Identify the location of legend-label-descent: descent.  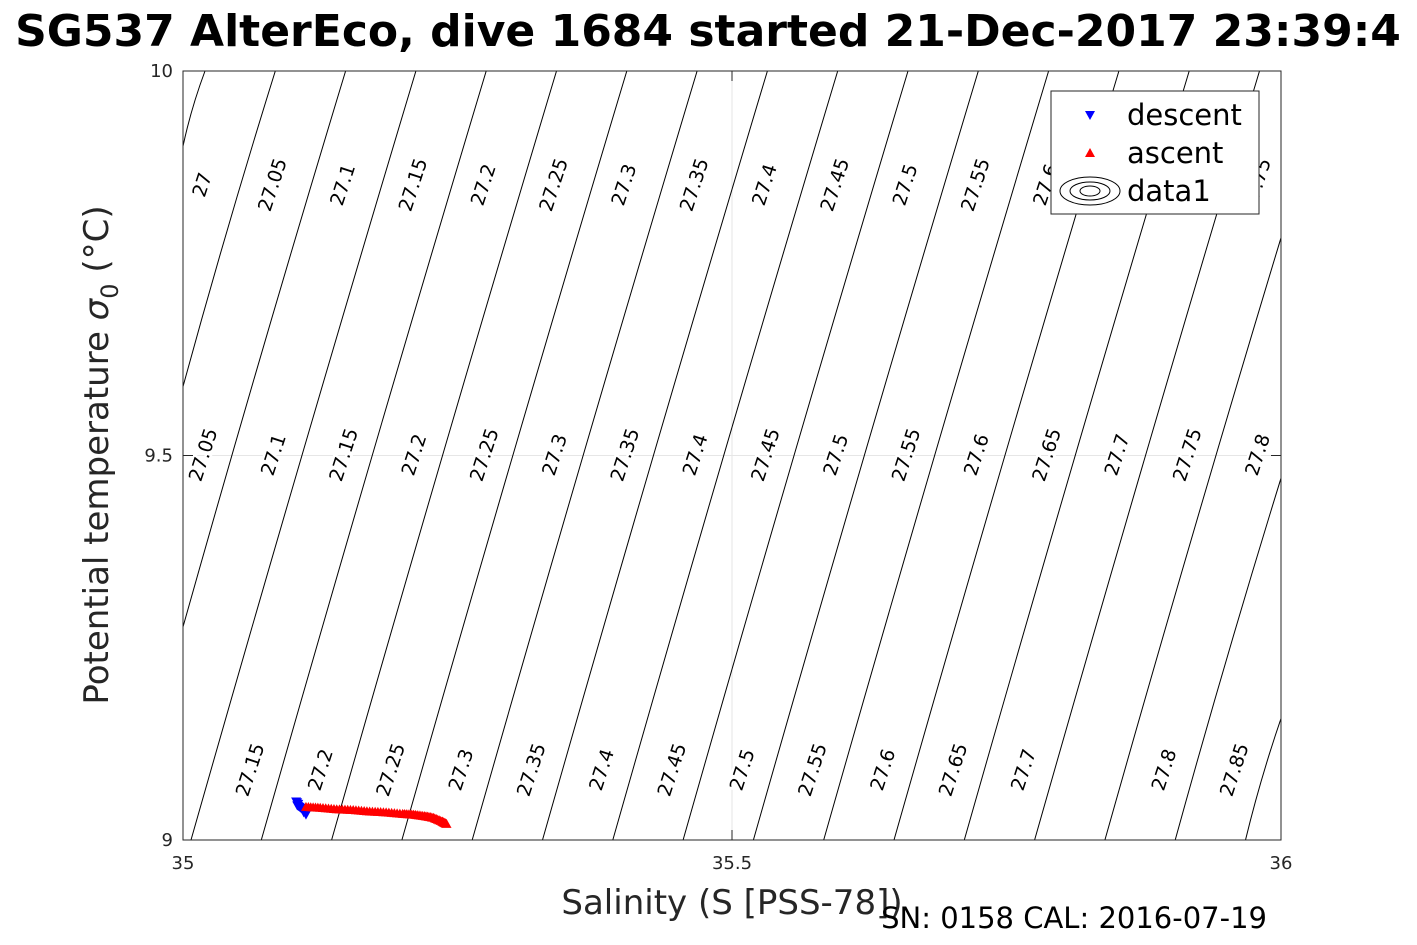
(1184, 115).